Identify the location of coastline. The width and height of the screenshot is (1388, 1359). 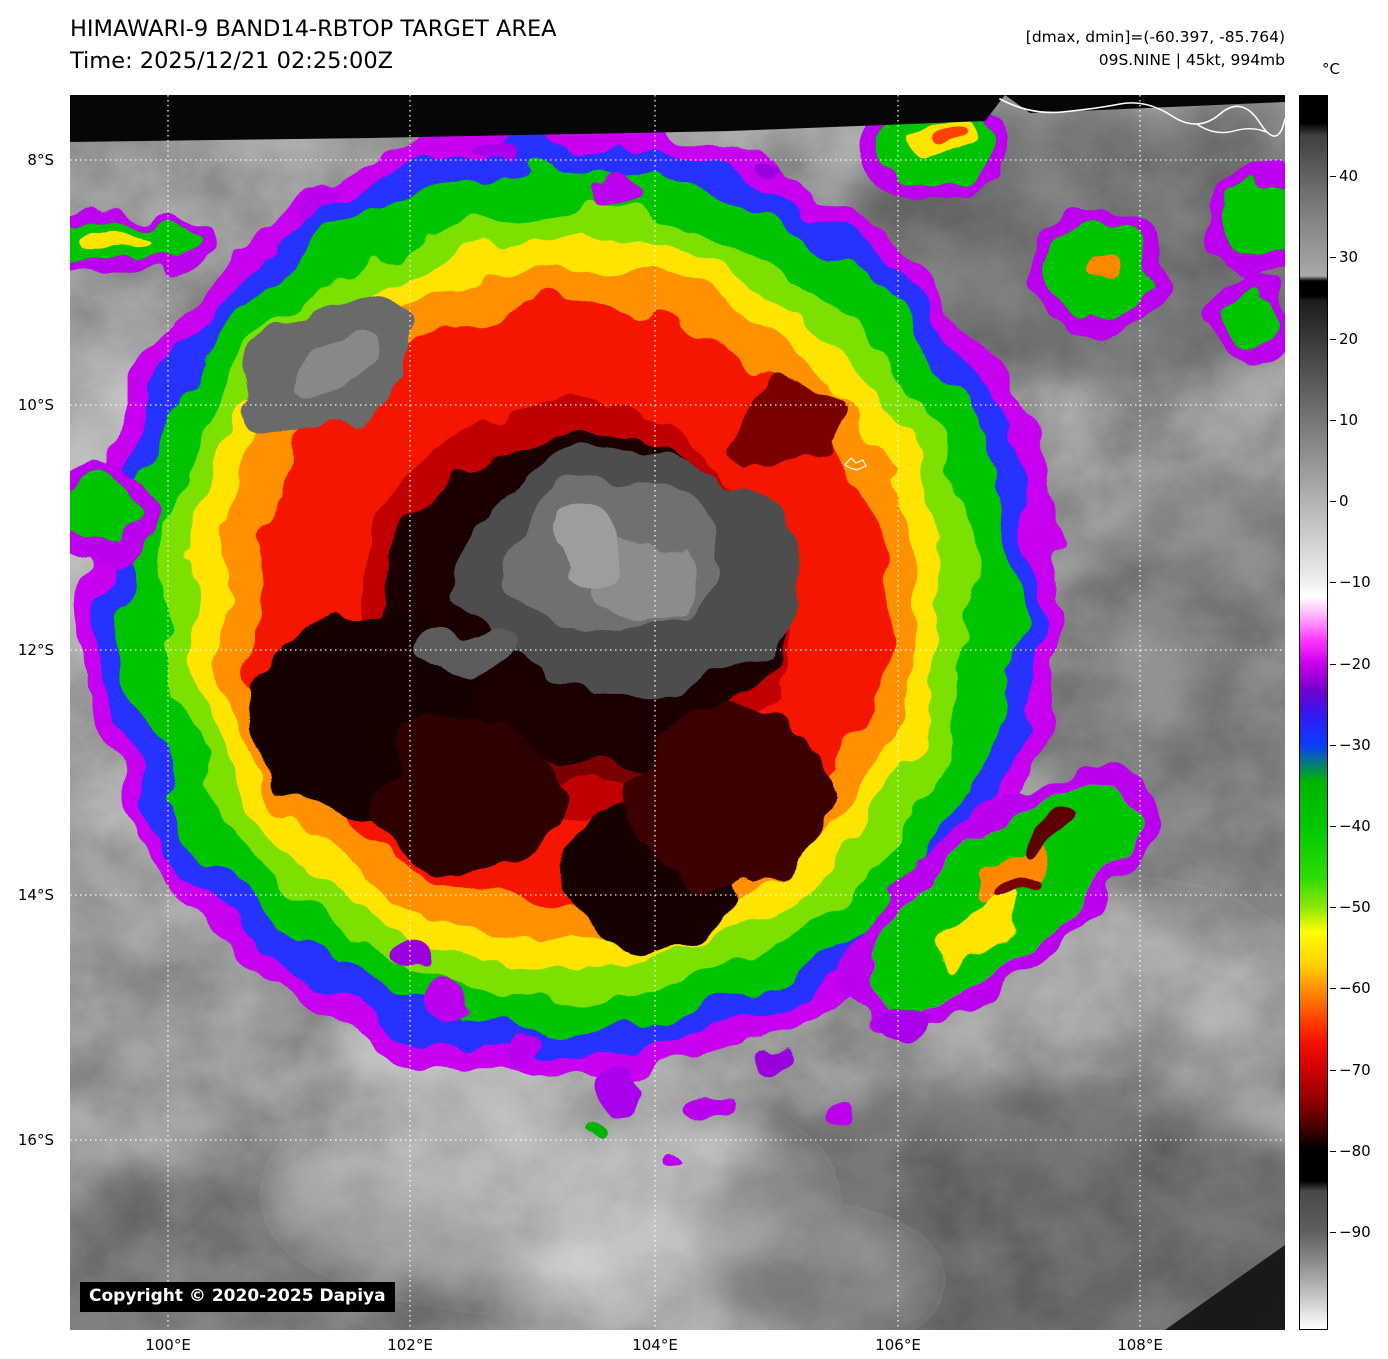
(1064, 284).